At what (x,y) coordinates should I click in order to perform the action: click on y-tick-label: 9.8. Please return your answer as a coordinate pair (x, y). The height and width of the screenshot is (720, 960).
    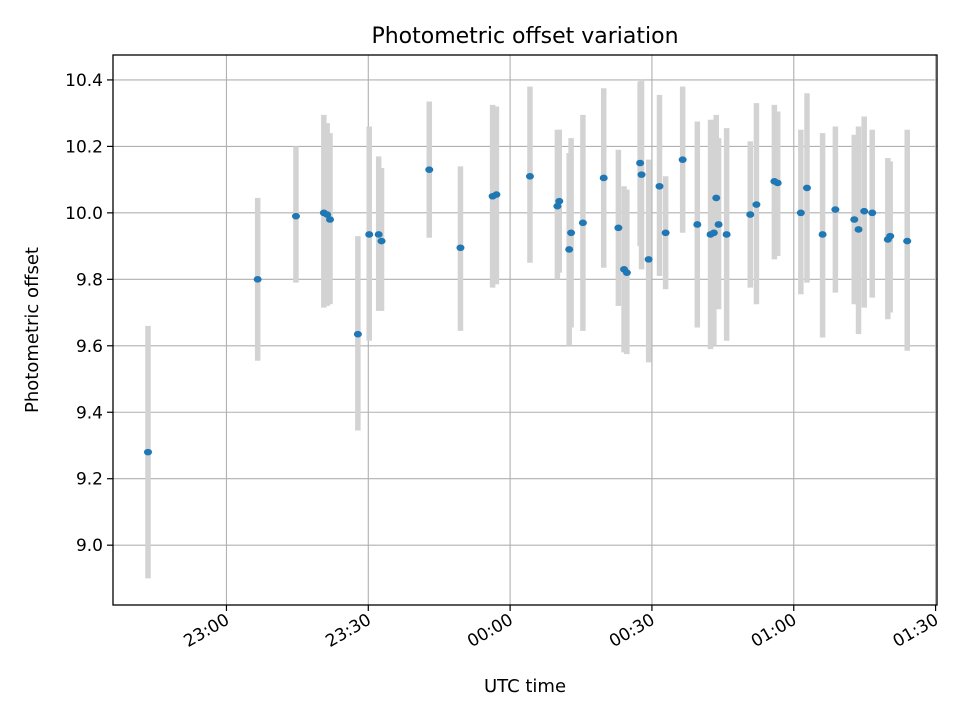
    Looking at the image, I should click on (89, 280).